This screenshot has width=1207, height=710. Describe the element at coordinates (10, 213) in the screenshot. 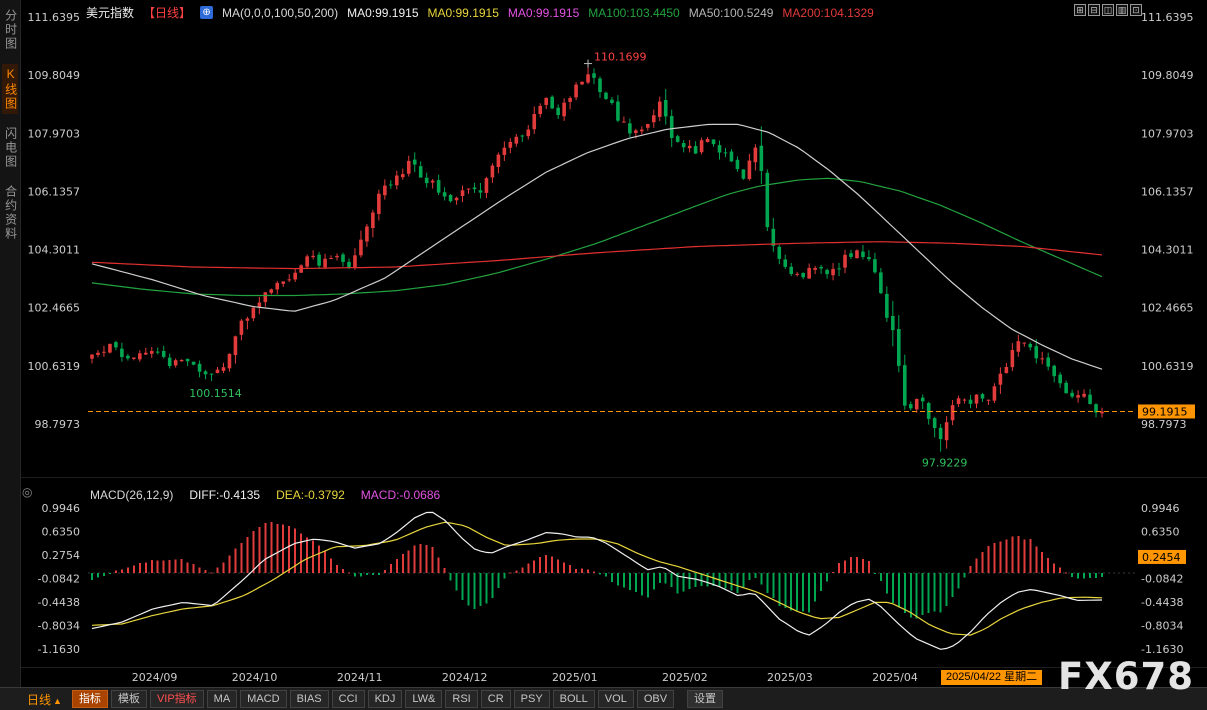

I see `sidebar-tab-contract-info: 合约资料` at that location.